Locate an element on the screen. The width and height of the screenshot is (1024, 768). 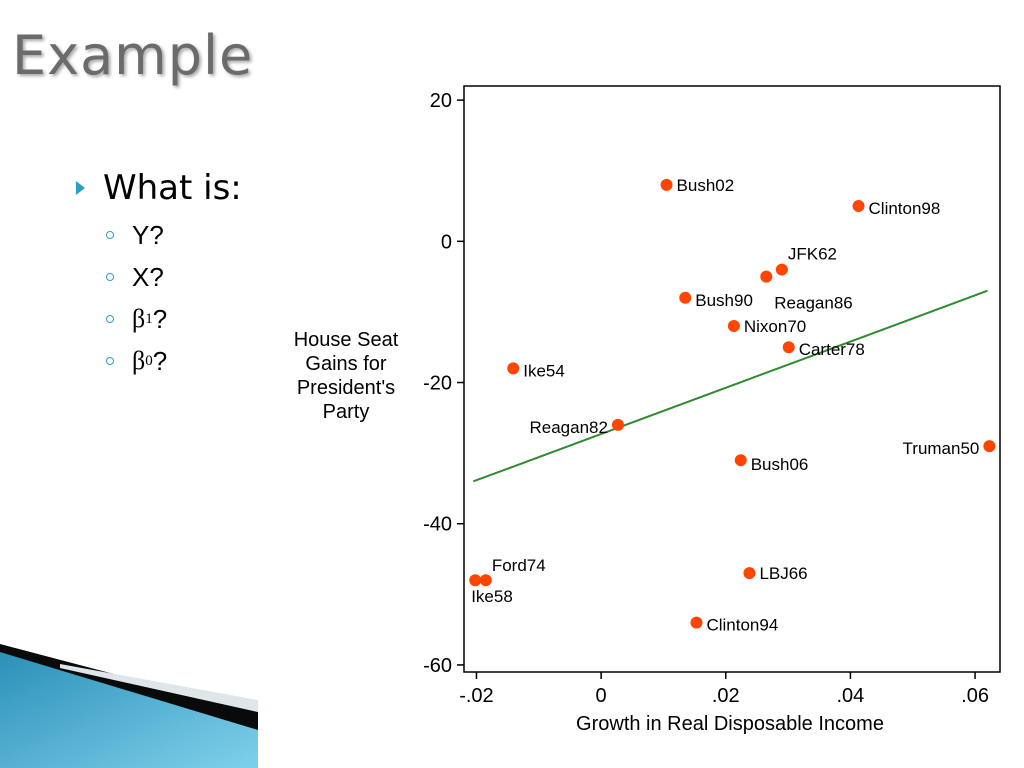
sub-item-subscript: 1 is located at coordinates (149, 318).